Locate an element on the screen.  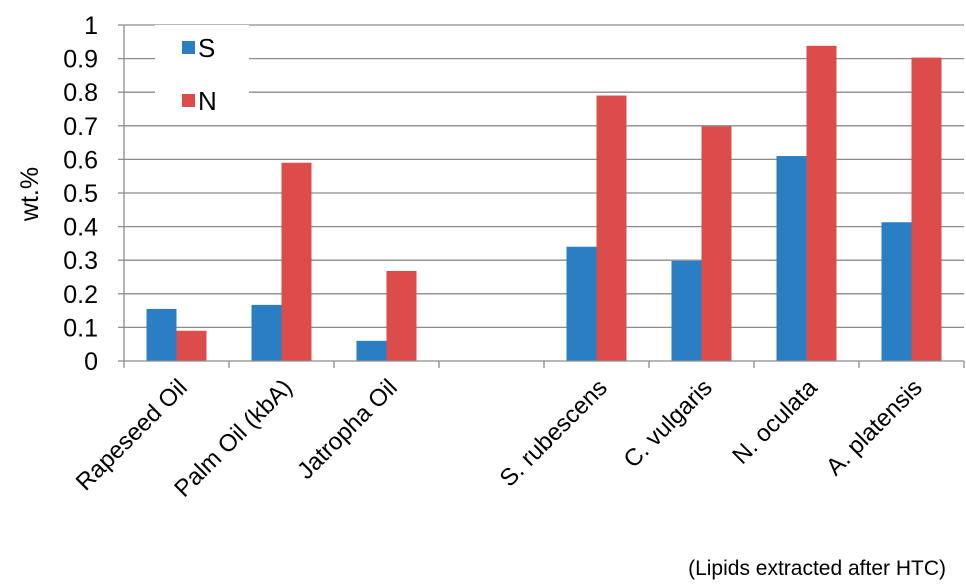
y-tick-label: 0.2 is located at coordinates (80, 295).